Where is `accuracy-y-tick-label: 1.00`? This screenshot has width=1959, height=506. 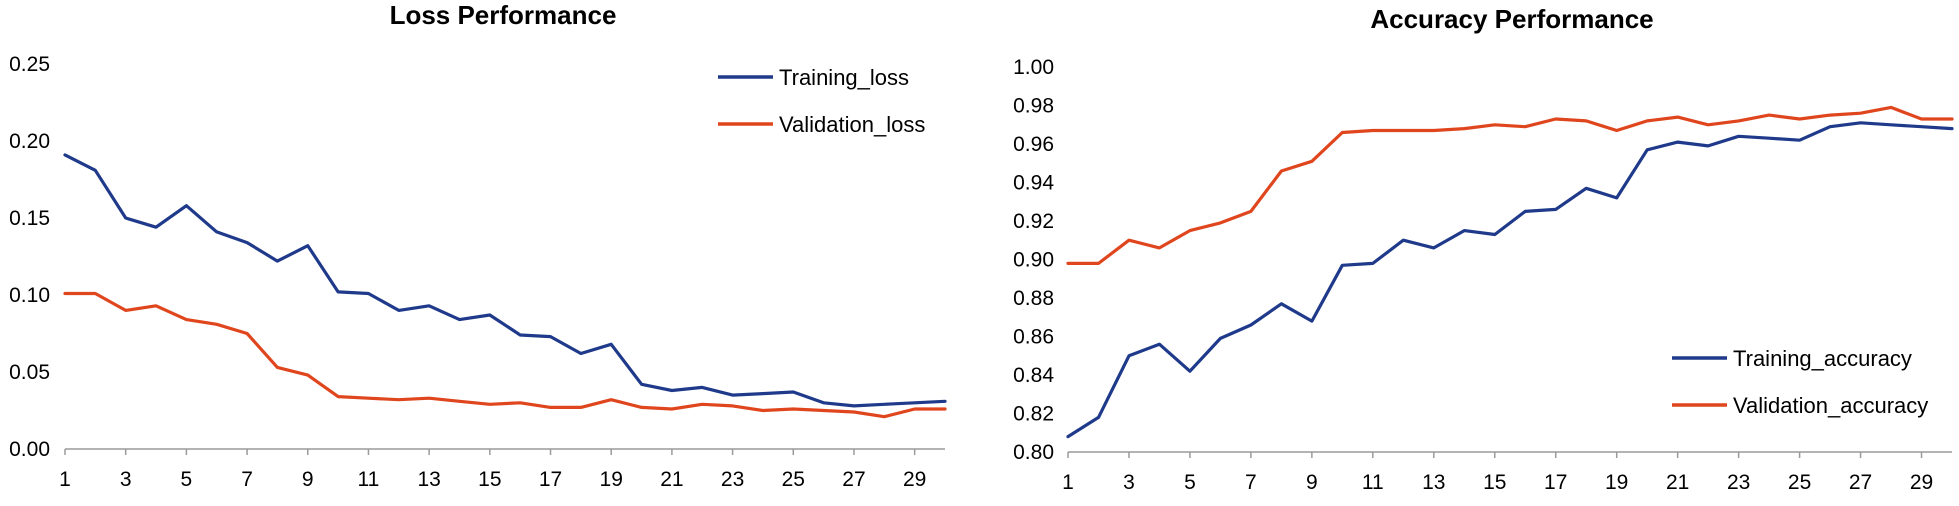
accuracy-y-tick-label: 1.00 is located at coordinates (1033, 67).